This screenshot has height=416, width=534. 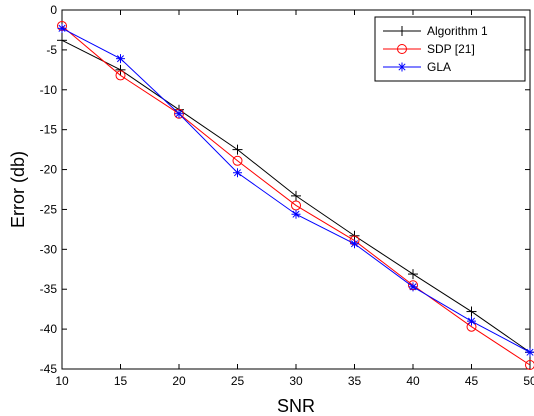 I want to click on x-tick-label: 40, so click(x=413, y=381).